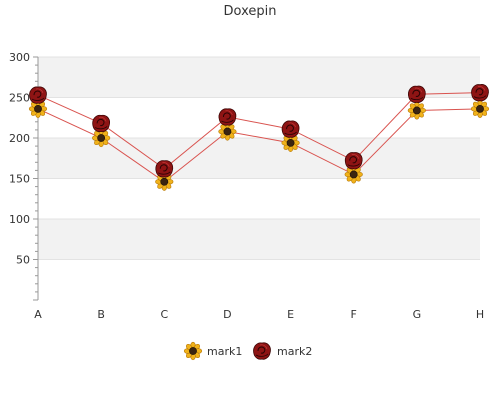  I want to click on rose-icon, so click(262, 351).